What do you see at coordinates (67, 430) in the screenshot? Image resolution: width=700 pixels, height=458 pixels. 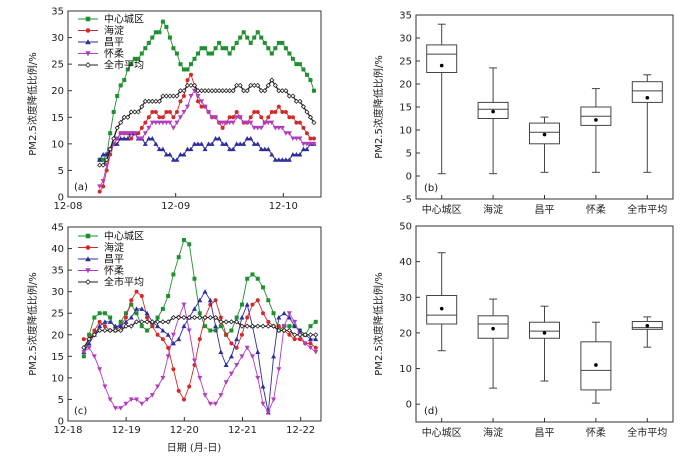 I see `x-tick-label-12-18: 12-18` at bounding box center [67, 430].